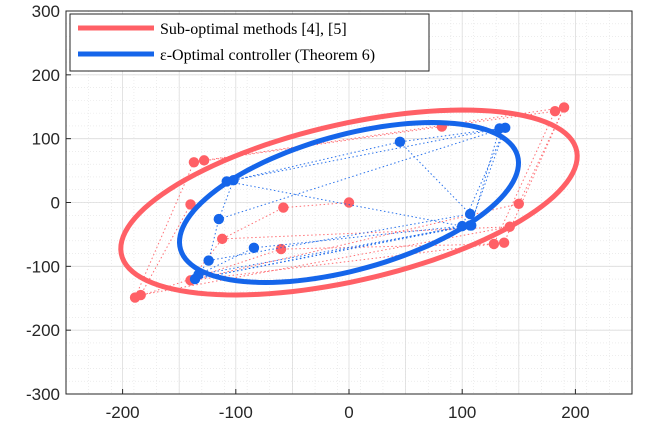  Describe the element at coordinates (123, 412) in the screenshot. I see `x-tick-label: -200` at that location.